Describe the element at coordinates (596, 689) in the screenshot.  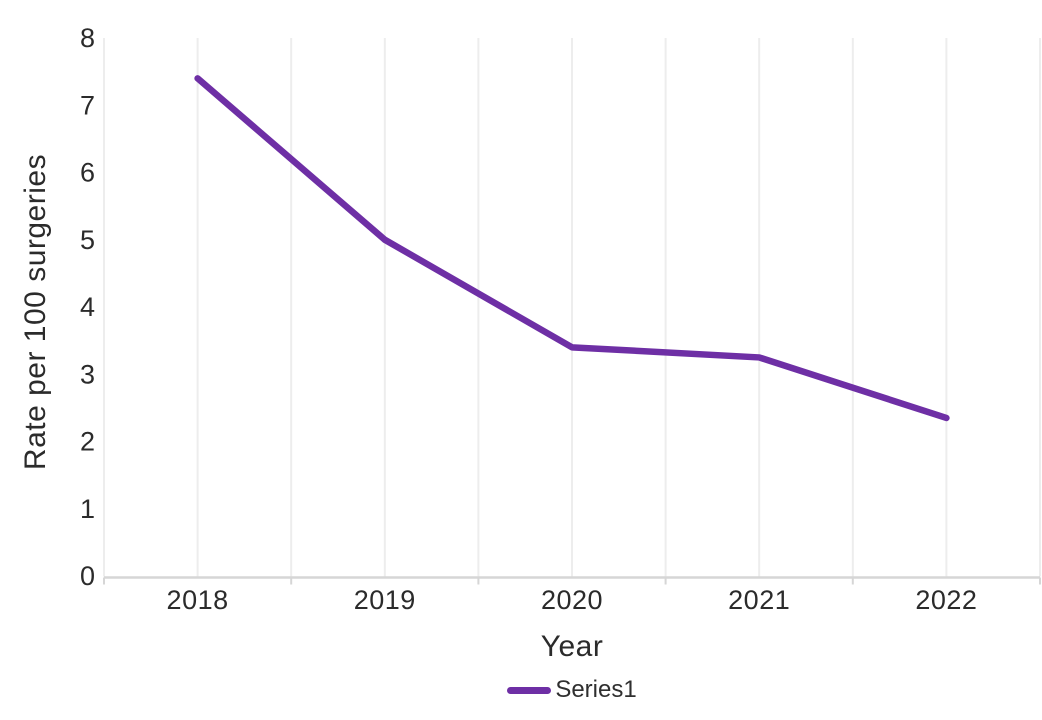
I see `legend-series-label: Series1` at that location.